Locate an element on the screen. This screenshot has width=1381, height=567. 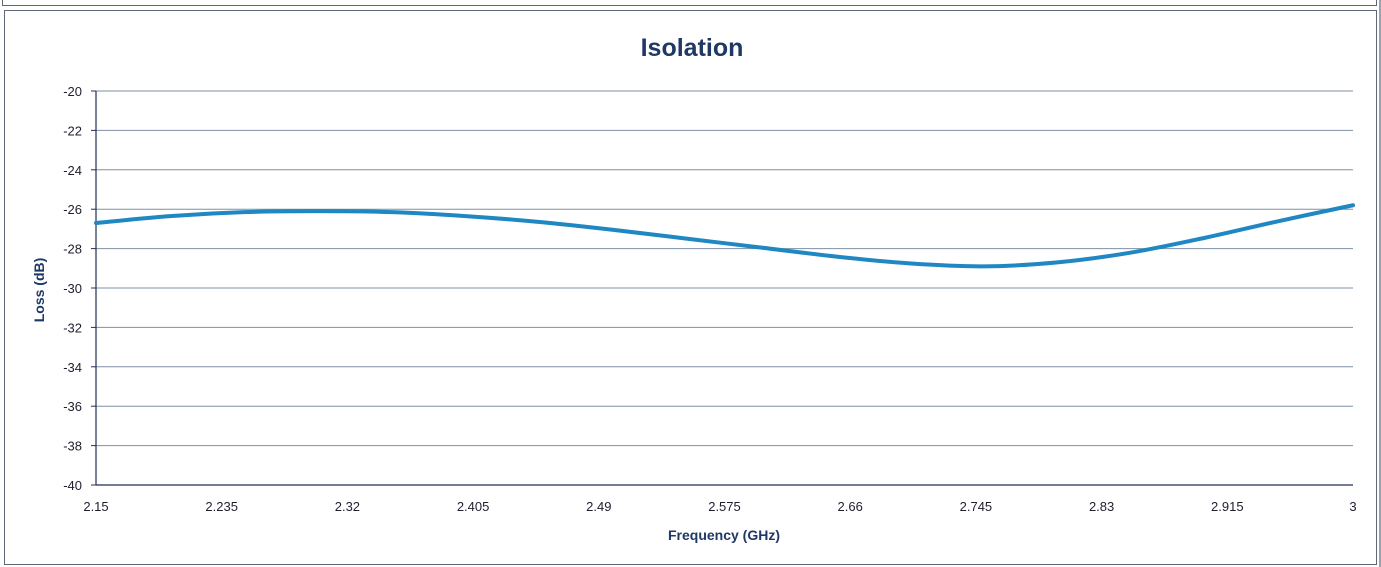
x-tick-label: 2.83 is located at coordinates (1101, 506).